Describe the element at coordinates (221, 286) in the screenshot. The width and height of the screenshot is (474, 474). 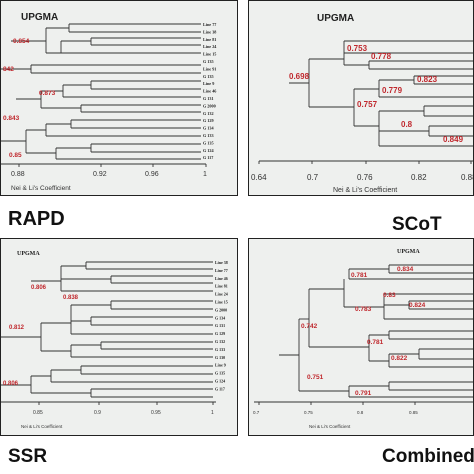
I see `ssr-leaf-label: Line 81` at that location.